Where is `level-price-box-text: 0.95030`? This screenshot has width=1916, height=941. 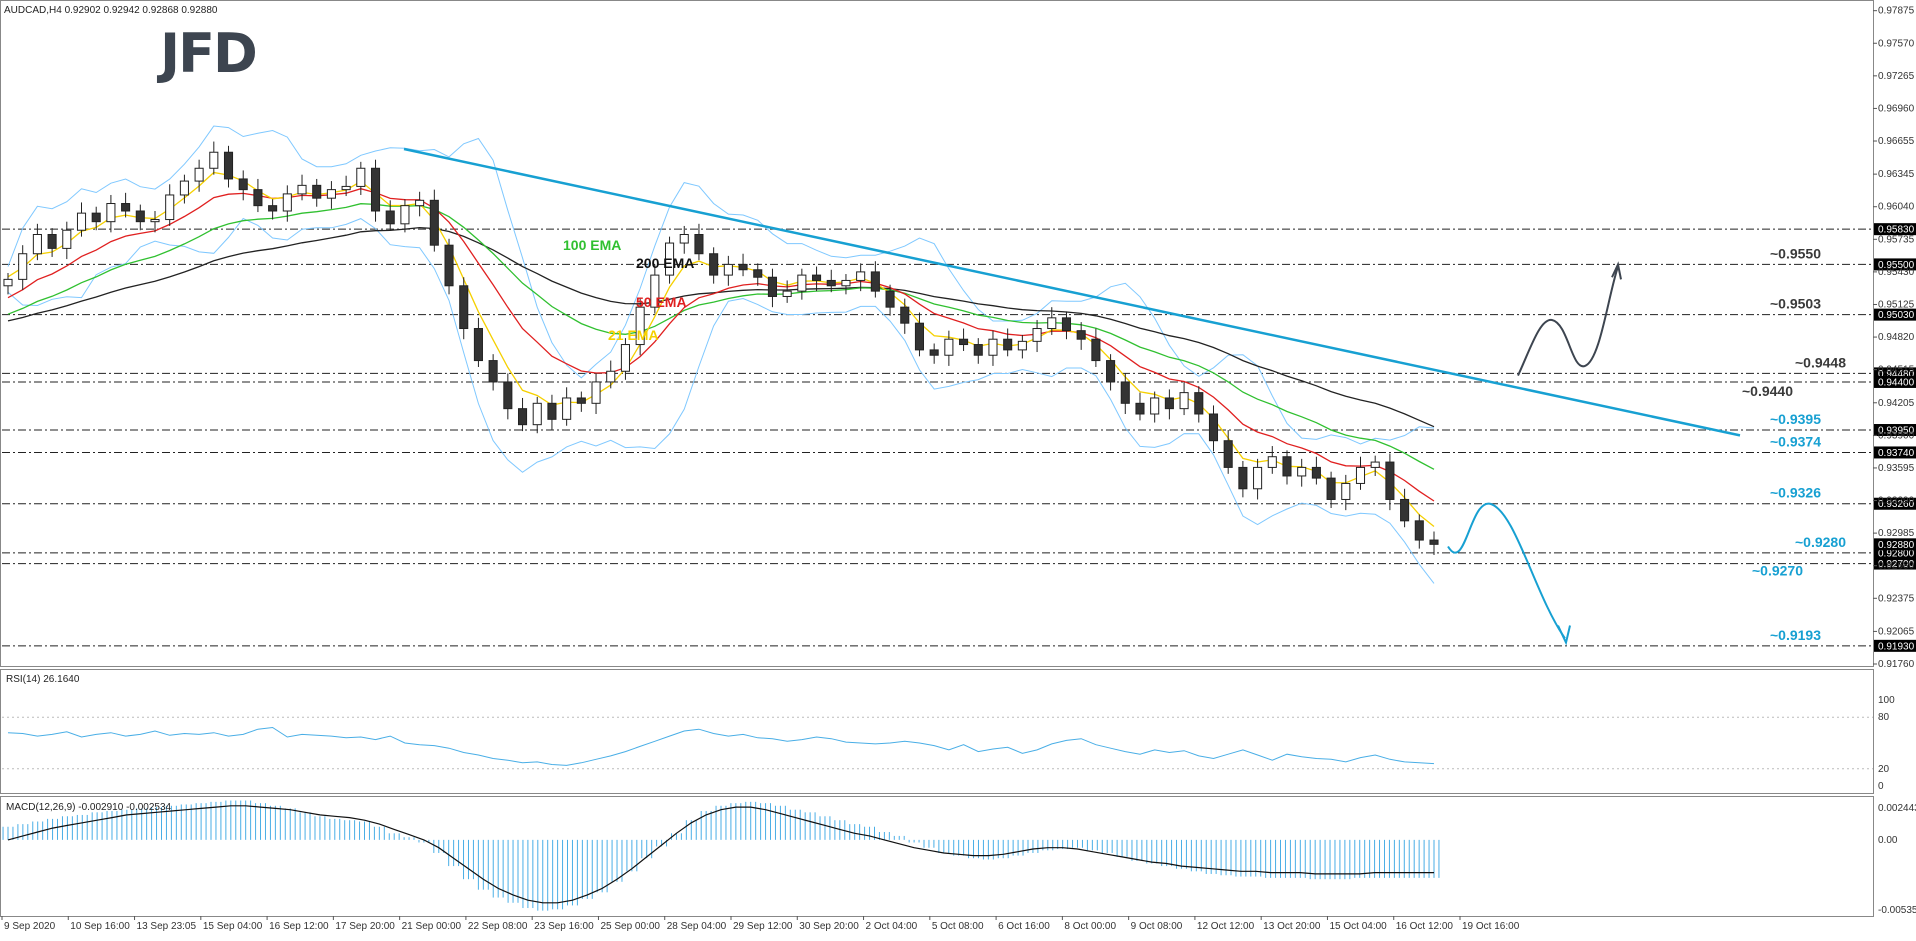 level-price-box-text: 0.95030 is located at coordinates (1896, 315).